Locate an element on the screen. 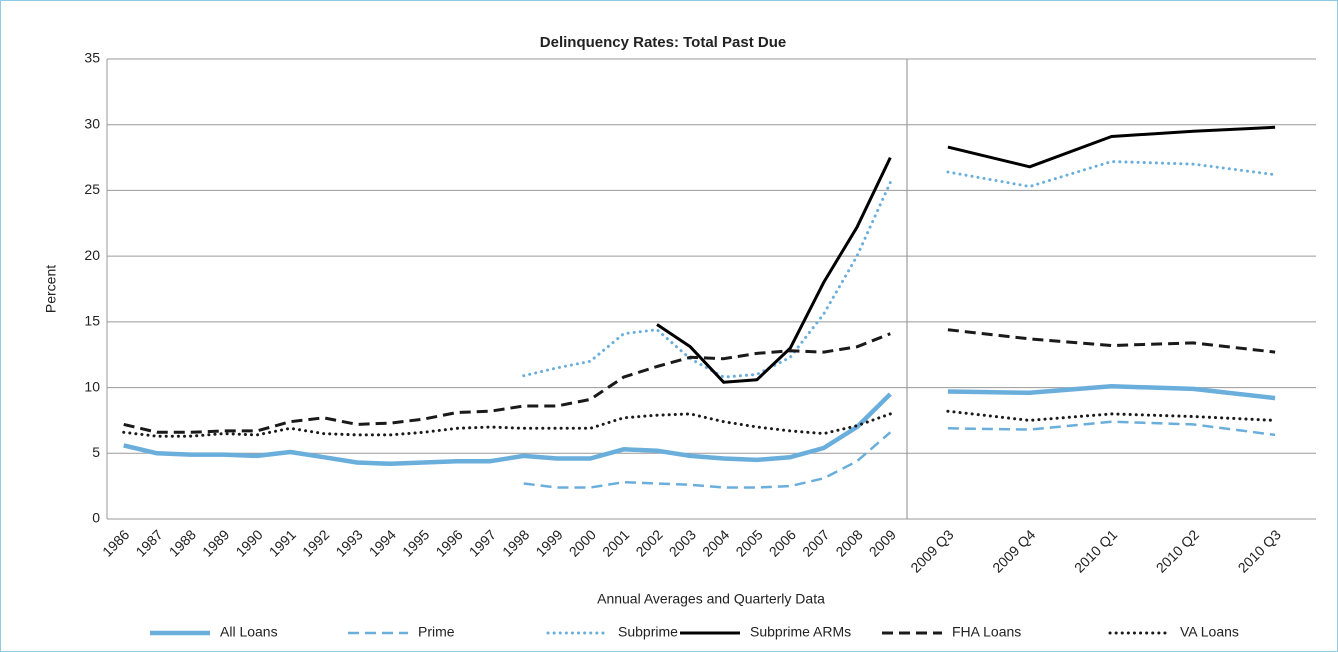 This screenshot has width=1338, height=652. x-tick-label: 1986 is located at coordinates (115, 542).